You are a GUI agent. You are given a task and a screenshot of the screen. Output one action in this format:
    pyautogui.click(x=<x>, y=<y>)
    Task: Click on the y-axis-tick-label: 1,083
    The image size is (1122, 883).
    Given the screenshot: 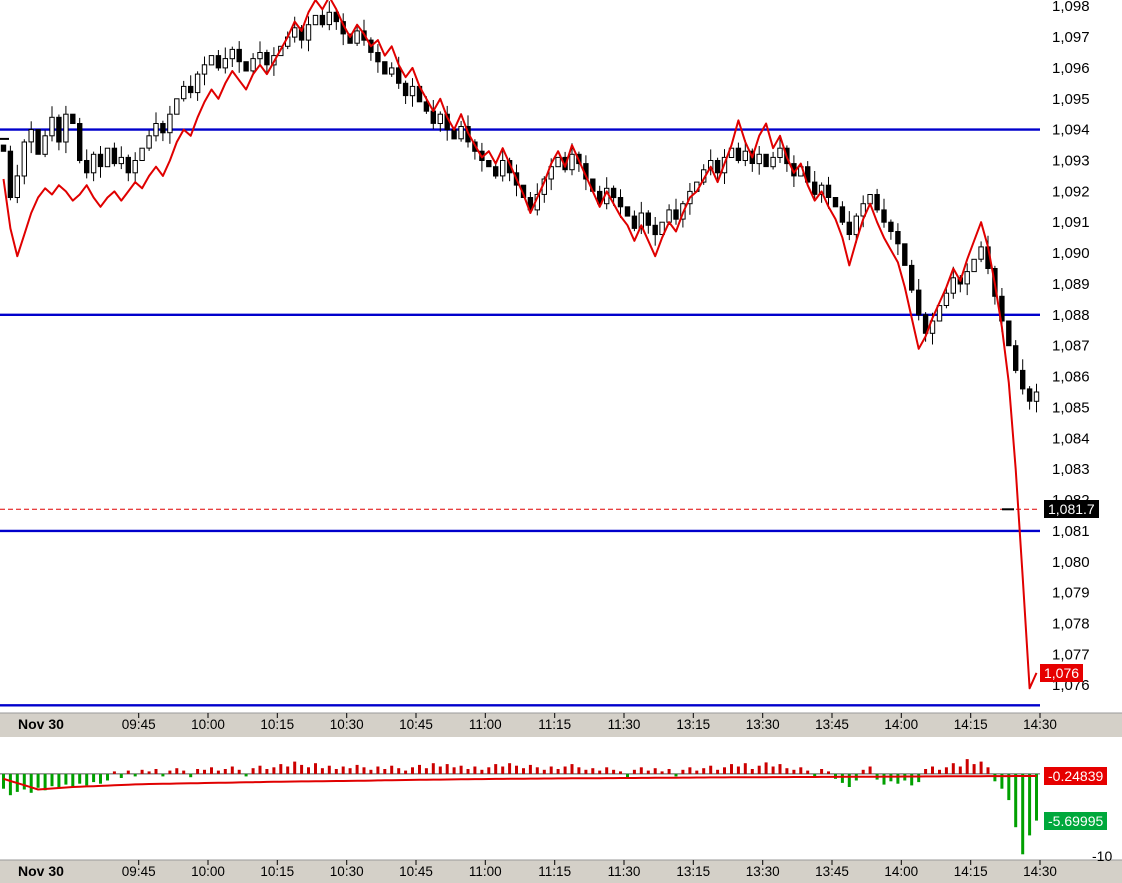 What is the action you would take?
    pyautogui.click(x=1071, y=469)
    